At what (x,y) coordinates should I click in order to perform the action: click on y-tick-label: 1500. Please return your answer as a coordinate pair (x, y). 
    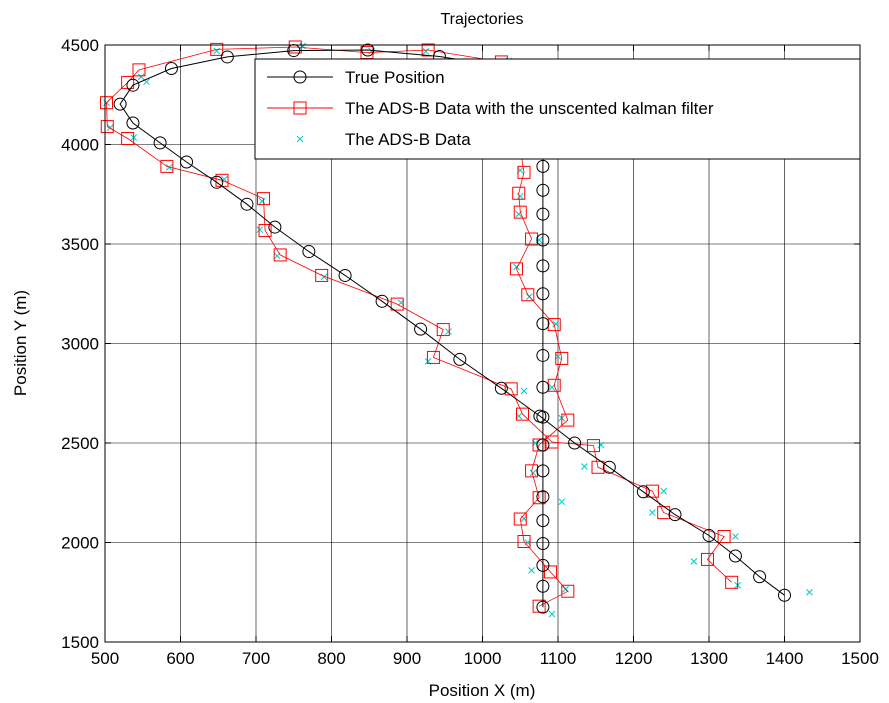
    Looking at the image, I should click on (80, 642).